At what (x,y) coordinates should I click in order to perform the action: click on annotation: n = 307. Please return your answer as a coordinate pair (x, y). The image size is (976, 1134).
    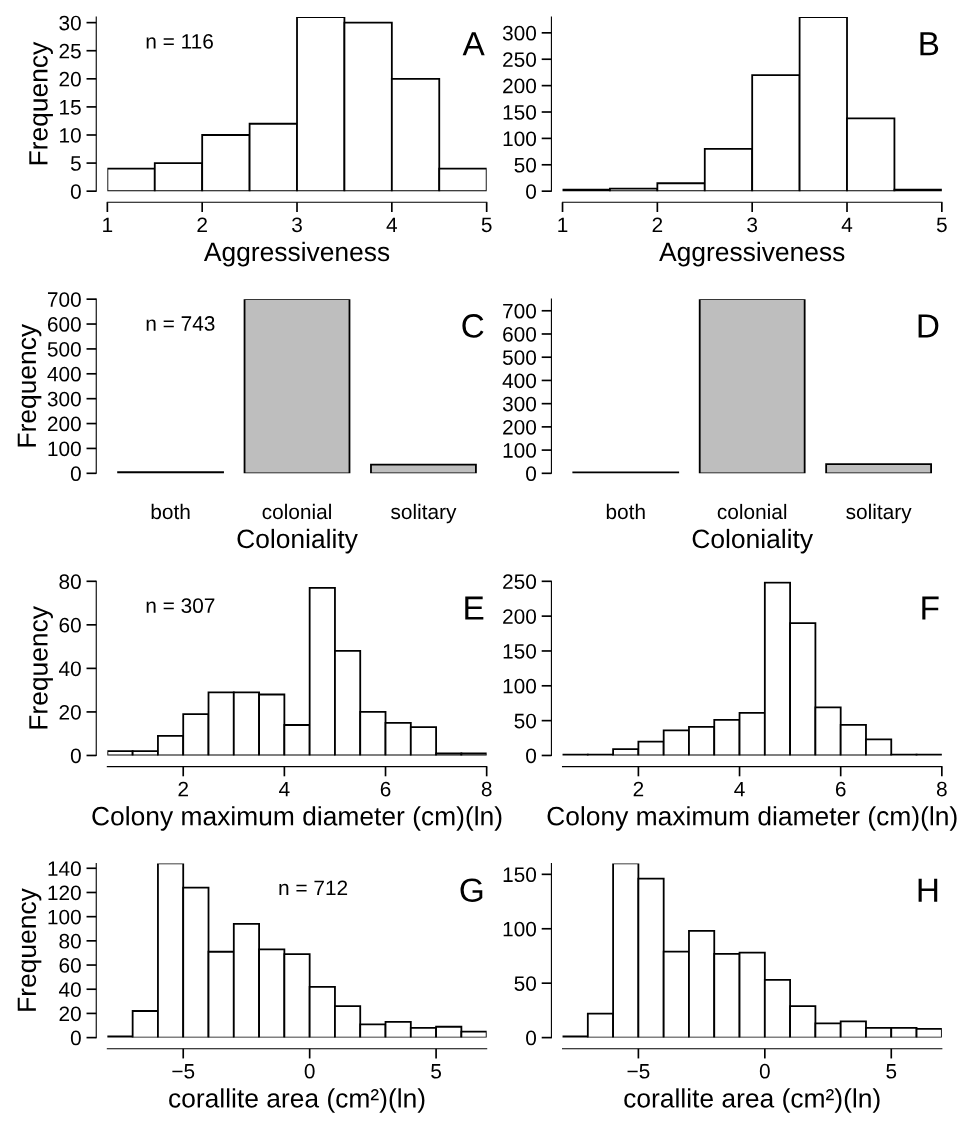
    Looking at the image, I should click on (180, 606).